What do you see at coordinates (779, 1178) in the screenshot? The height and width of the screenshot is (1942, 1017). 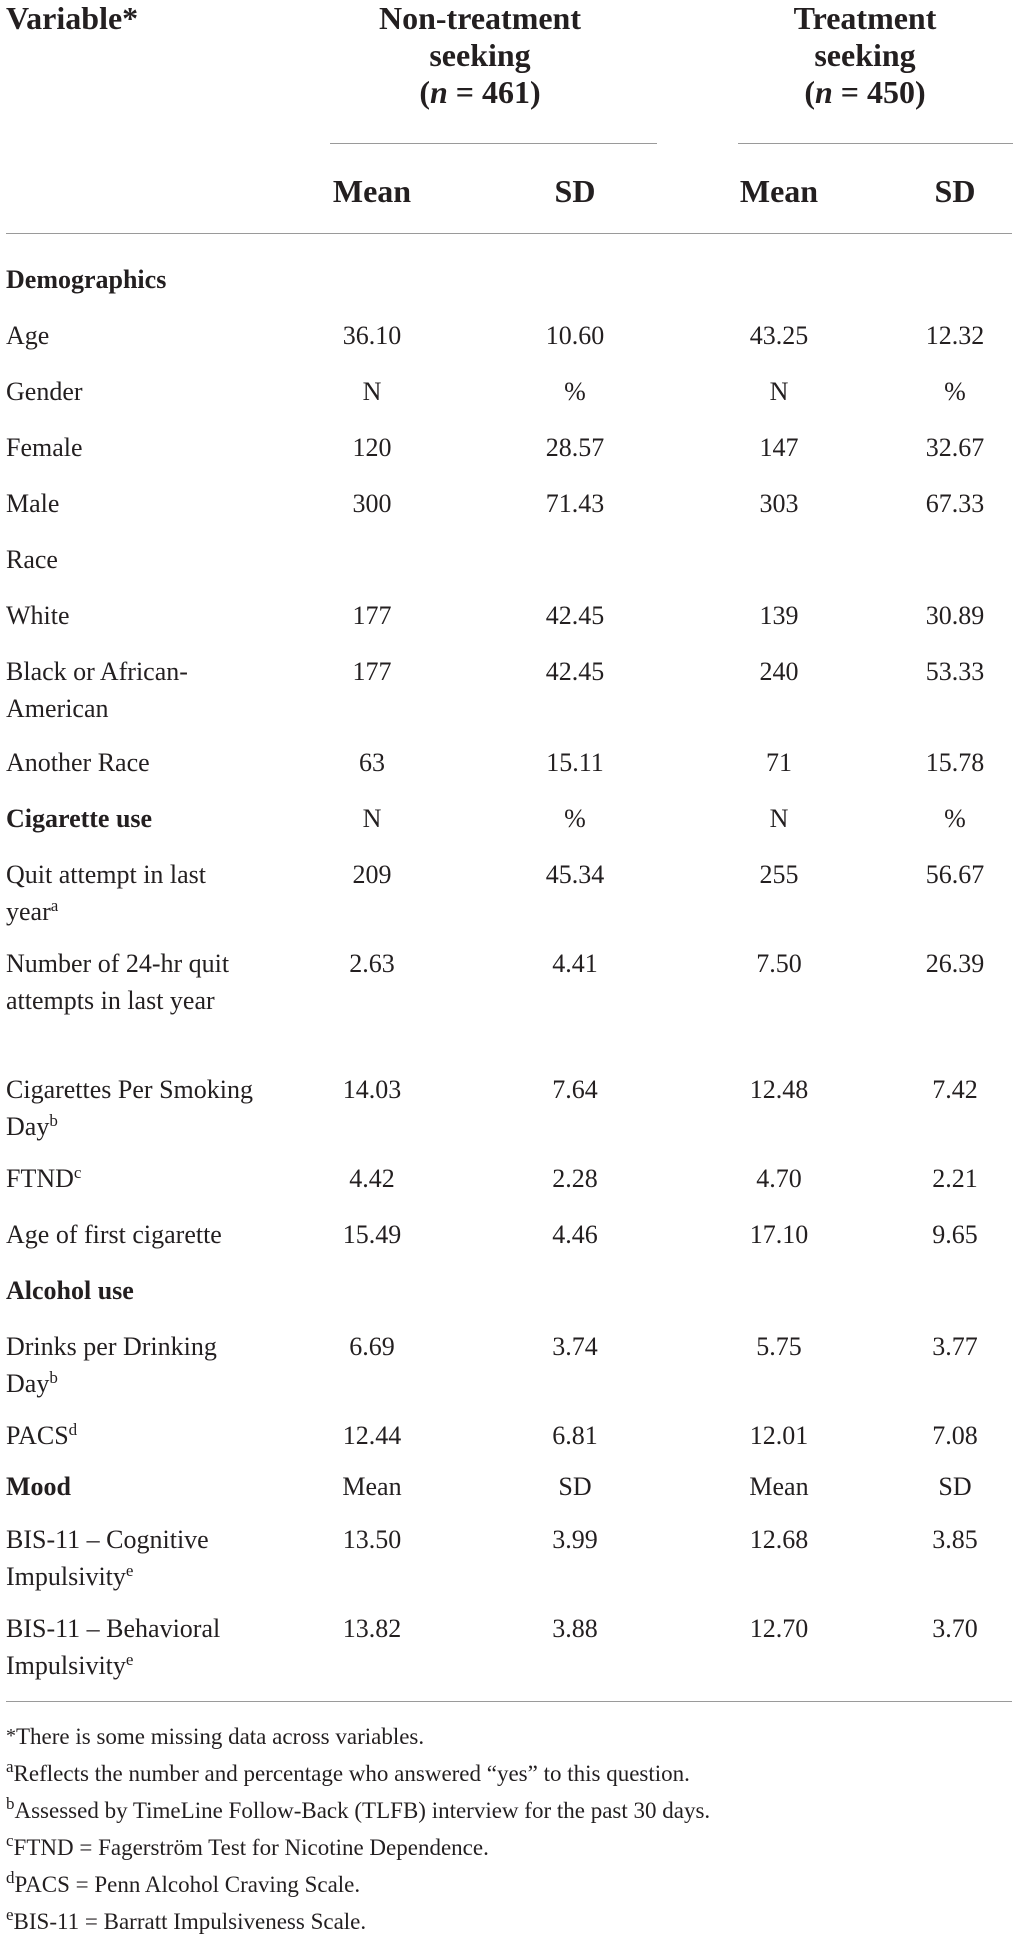 I see `table-cell: 4.70` at bounding box center [779, 1178].